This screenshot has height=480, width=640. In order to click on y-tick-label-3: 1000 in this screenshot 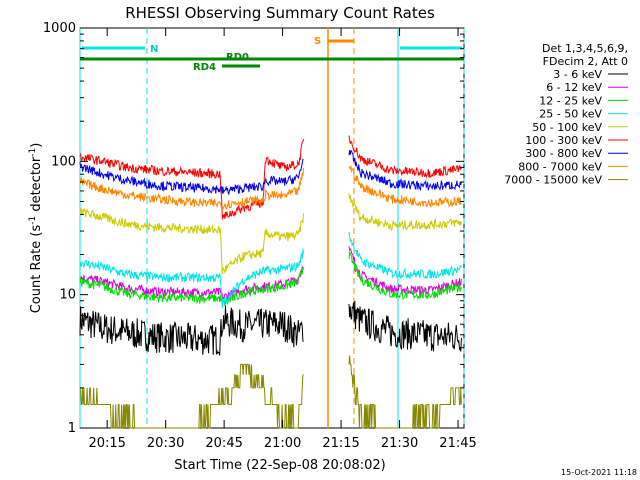, I will do `click(59, 28)`.